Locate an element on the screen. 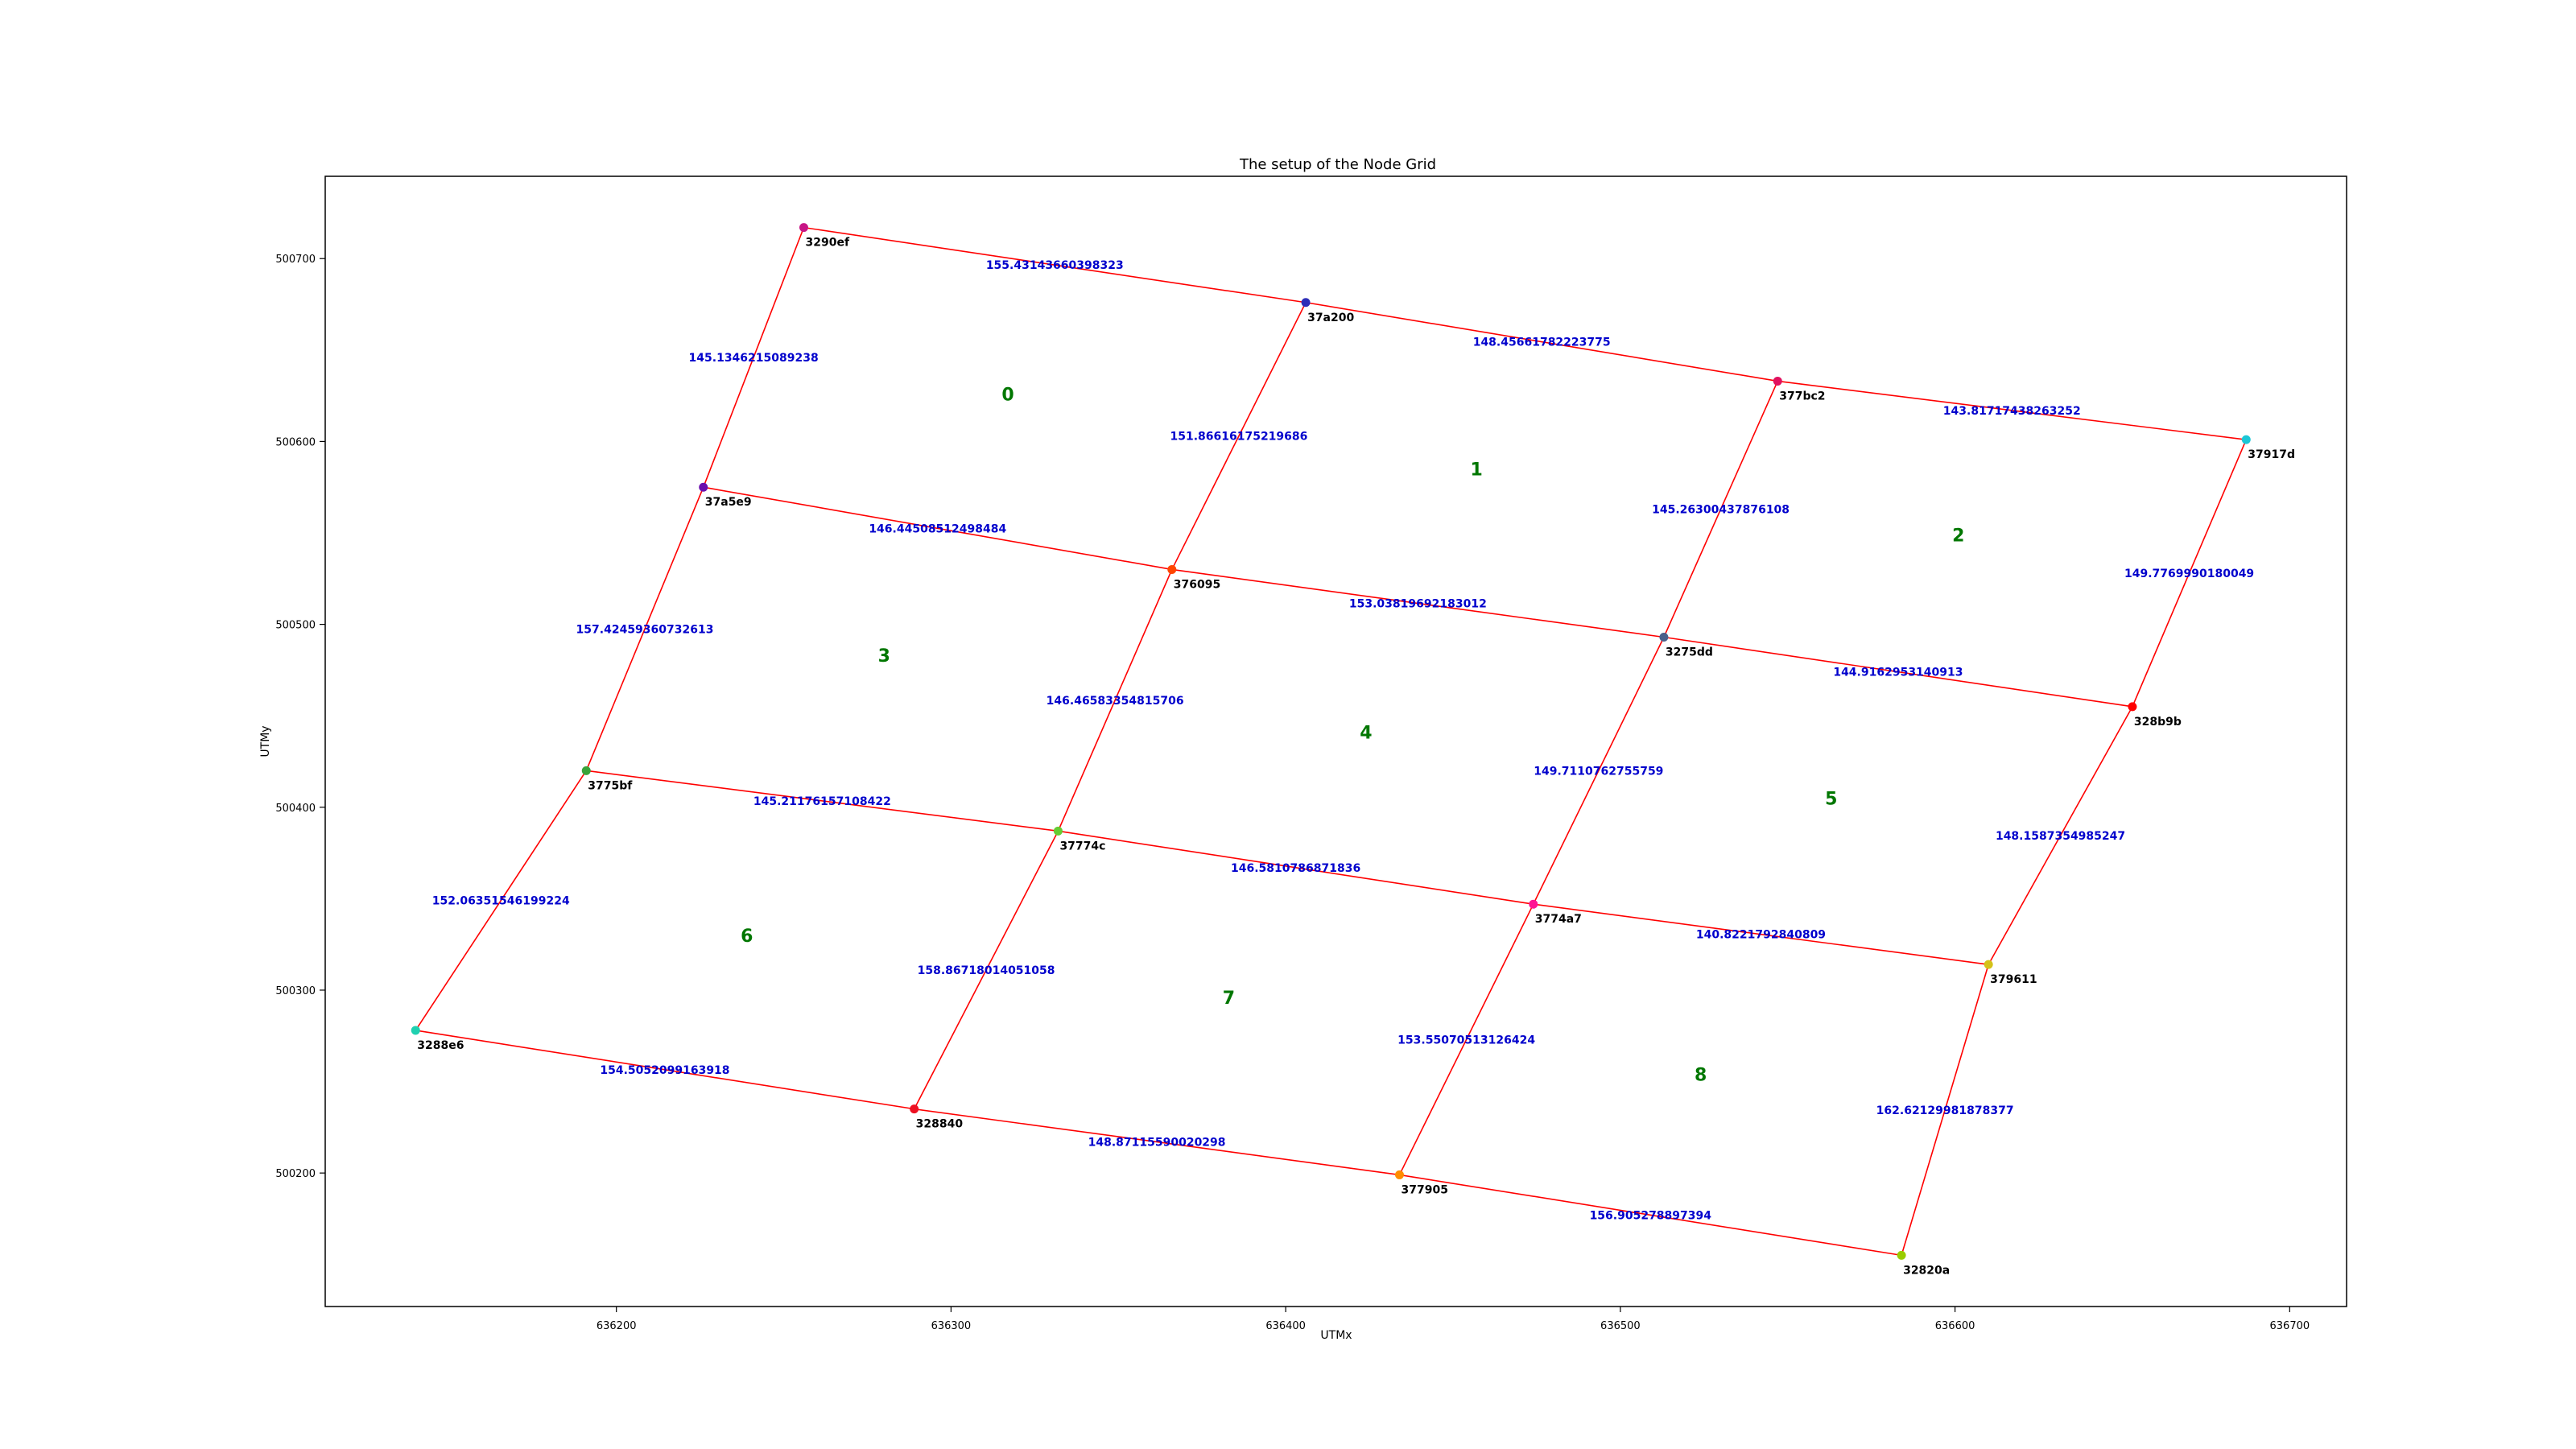  edge-length-label: 146.44508512498484 is located at coordinates (937, 528).